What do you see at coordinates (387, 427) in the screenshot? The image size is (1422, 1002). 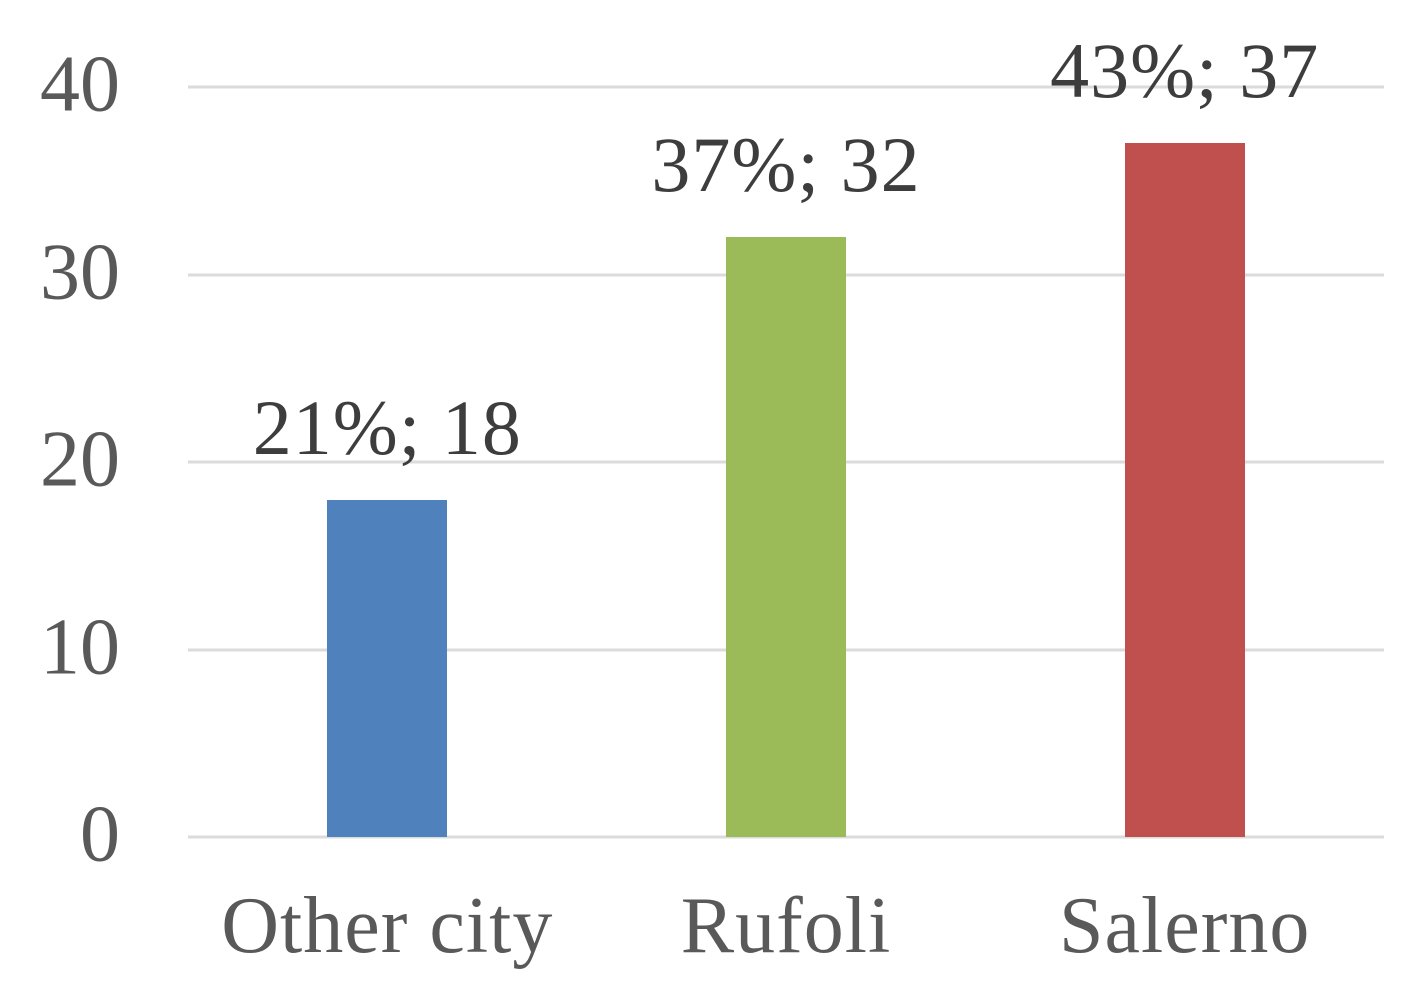 I see `data-label: 21%; 18` at bounding box center [387, 427].